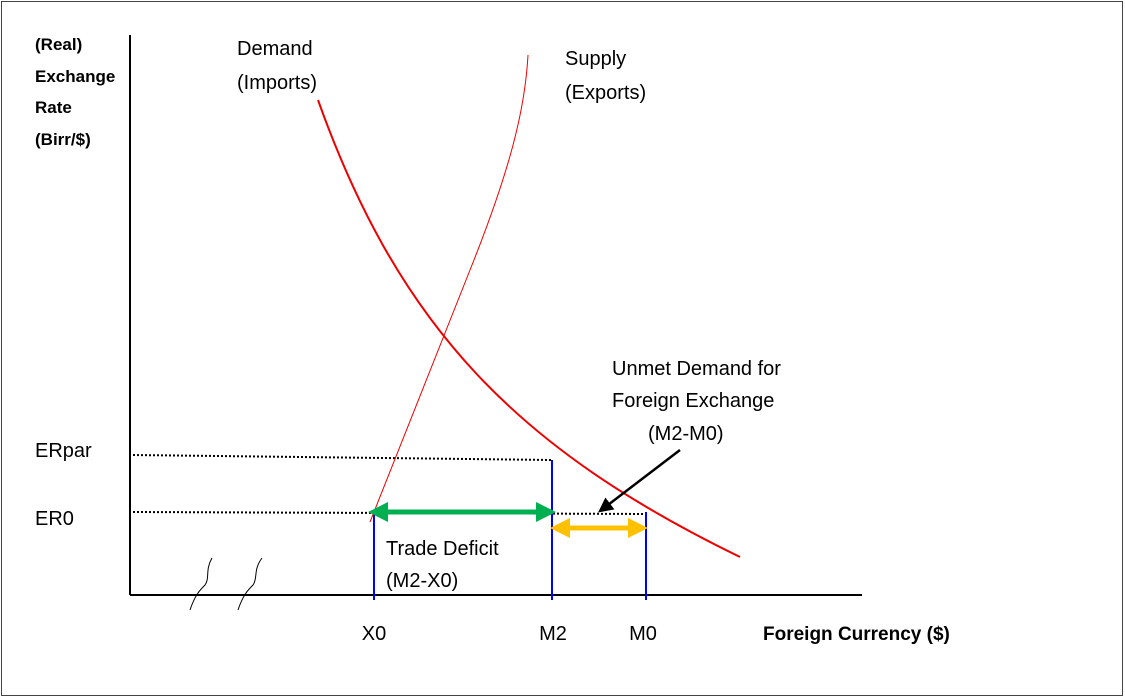 The height and width of the screenshot is (698, 1125). Describe the element at coordinates (275, 49) in the screenshot. I see `demand-label: Demand` at that location.